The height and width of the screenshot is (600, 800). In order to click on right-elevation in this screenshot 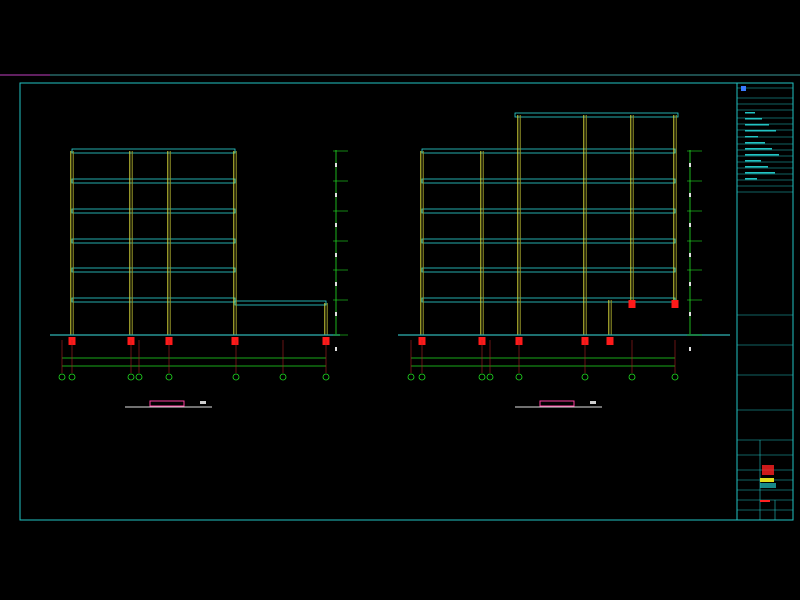, I will do `click(543, 377)`.